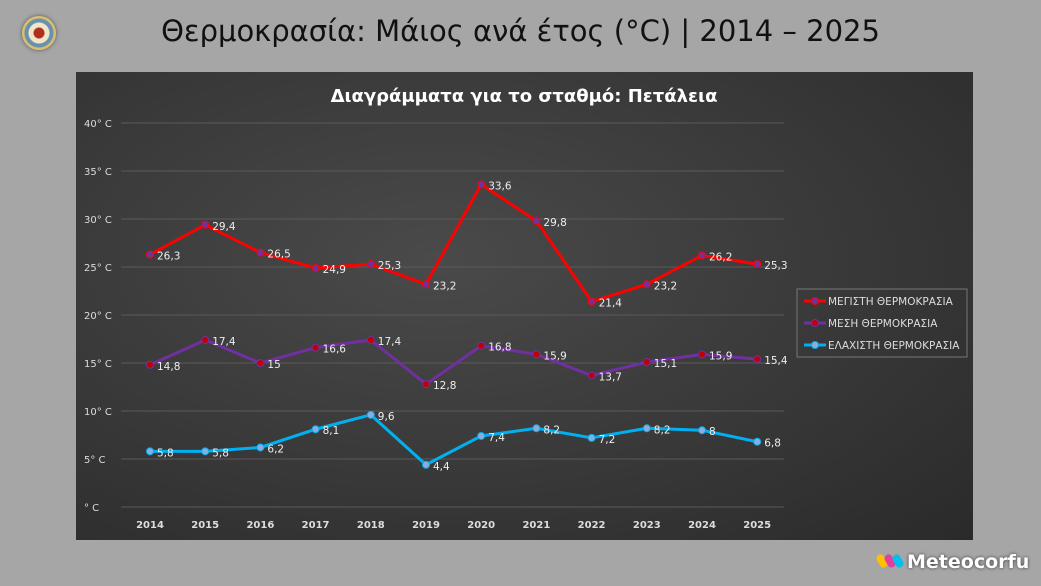  Describe the element at coordinates (481, 525) in the screenshot. I see `x-tick-label: 2020` at that location.